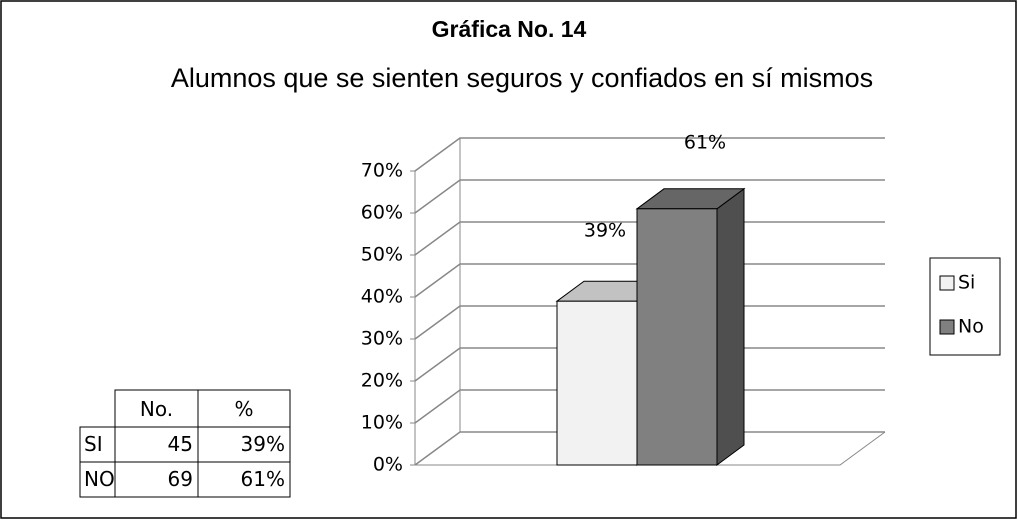 The width and height of the screenshot is (1018, 520). I want to click on y-tick-label: 30%, so click(382, 339).